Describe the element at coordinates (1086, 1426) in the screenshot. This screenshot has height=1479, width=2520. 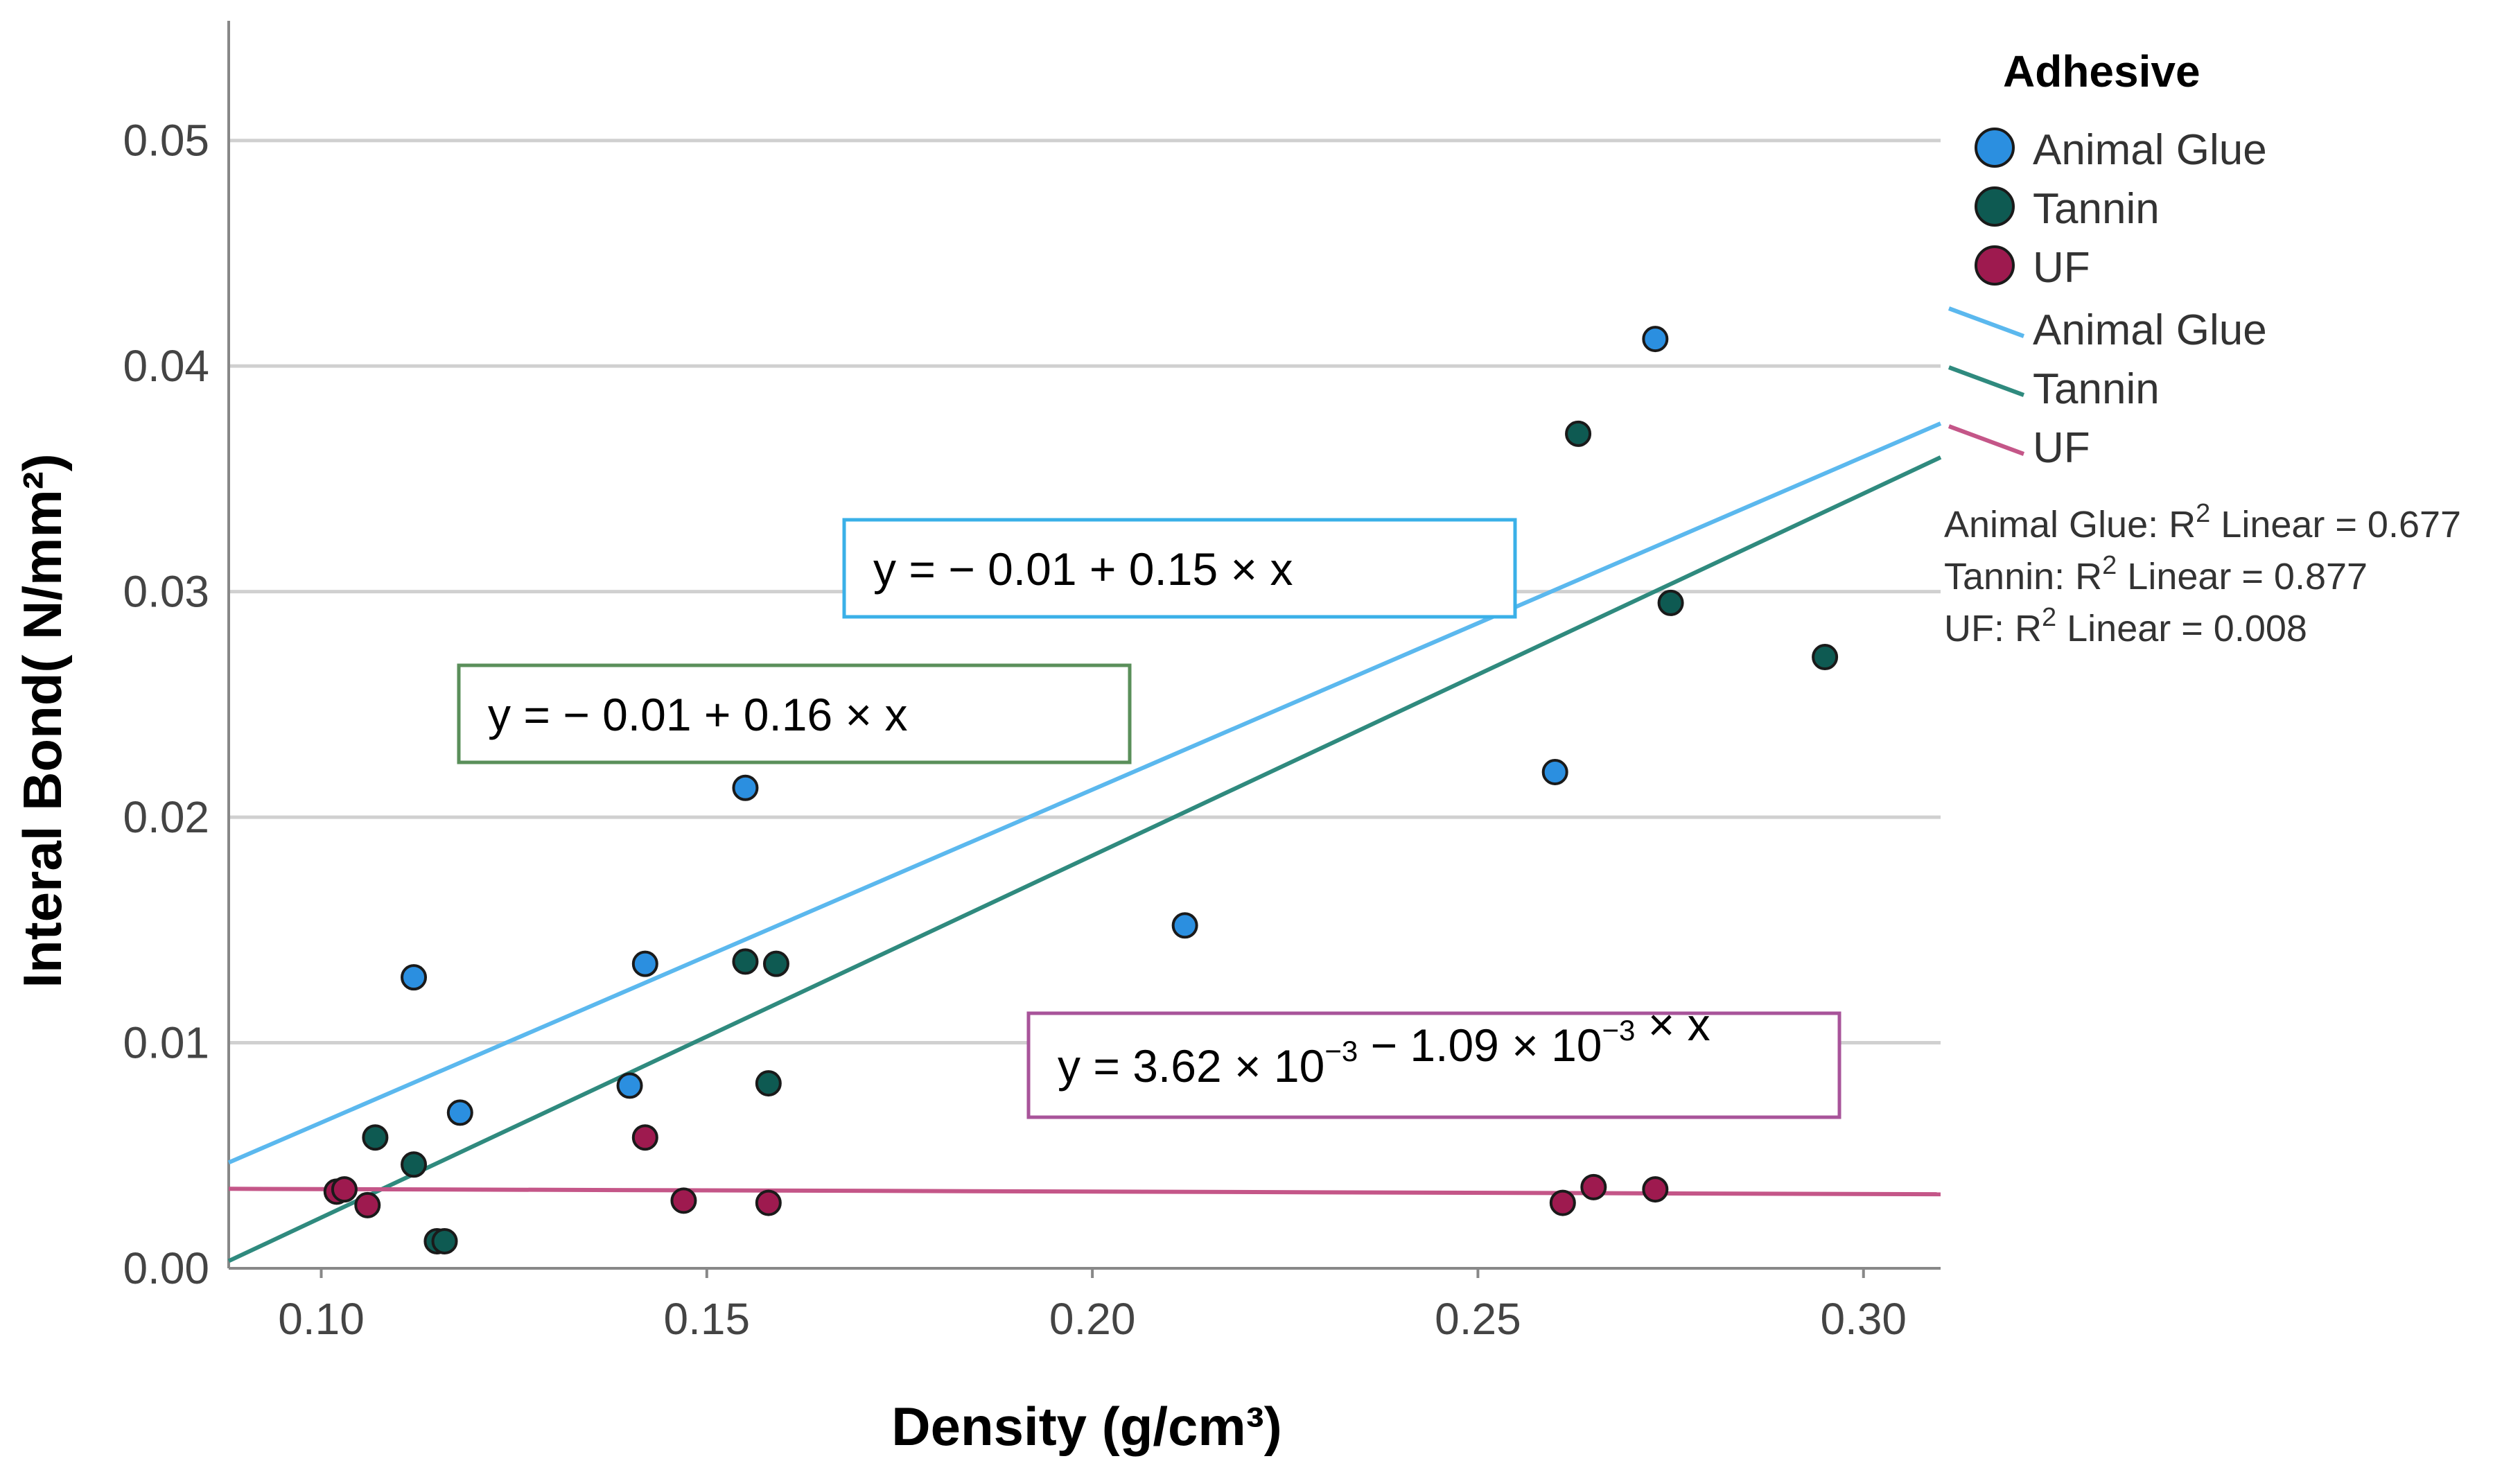
I see `x-axis-title: Density (g/cm³)` at that location.